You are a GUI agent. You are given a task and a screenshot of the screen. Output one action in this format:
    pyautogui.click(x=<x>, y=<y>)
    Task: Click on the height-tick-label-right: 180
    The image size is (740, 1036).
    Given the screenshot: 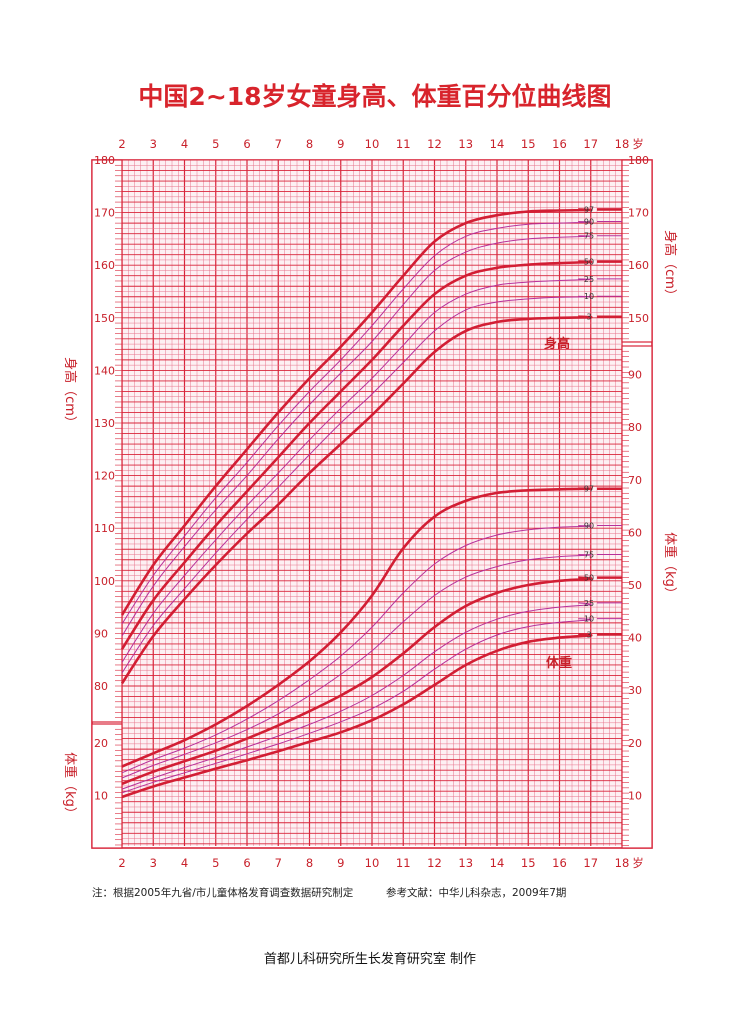 What is the action you would take?
    pyautogui.click(x=638, y=160)
    